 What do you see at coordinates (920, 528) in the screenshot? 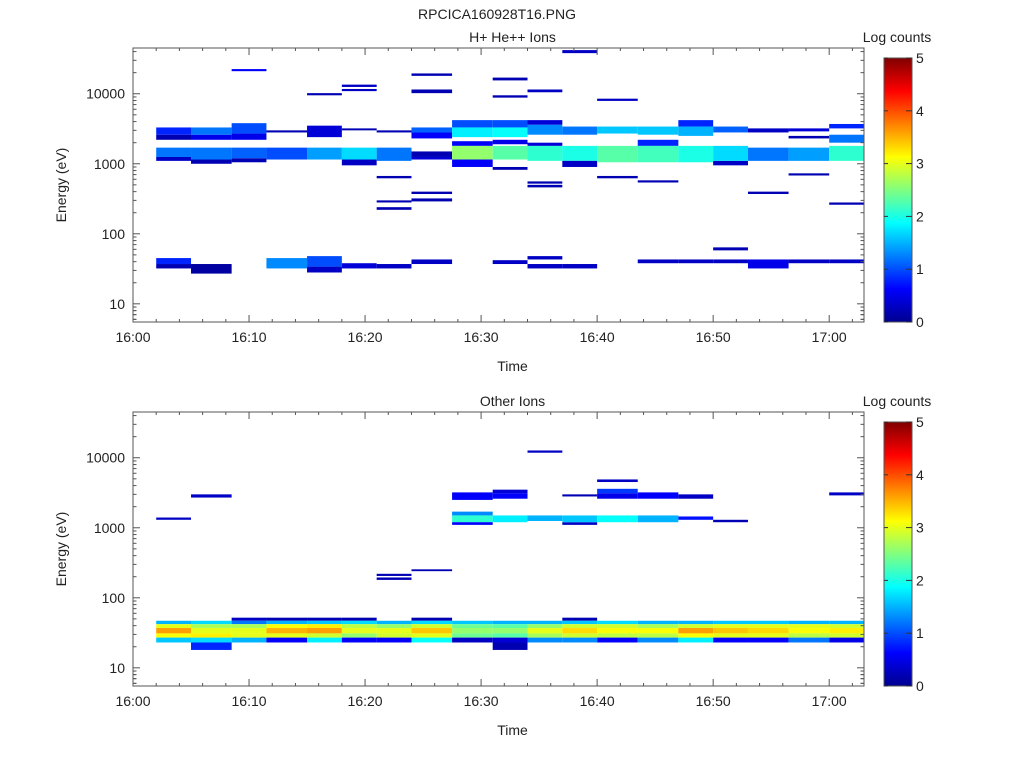
I see `colorbar-tick-label: 3` at bounding box center [920, 528].